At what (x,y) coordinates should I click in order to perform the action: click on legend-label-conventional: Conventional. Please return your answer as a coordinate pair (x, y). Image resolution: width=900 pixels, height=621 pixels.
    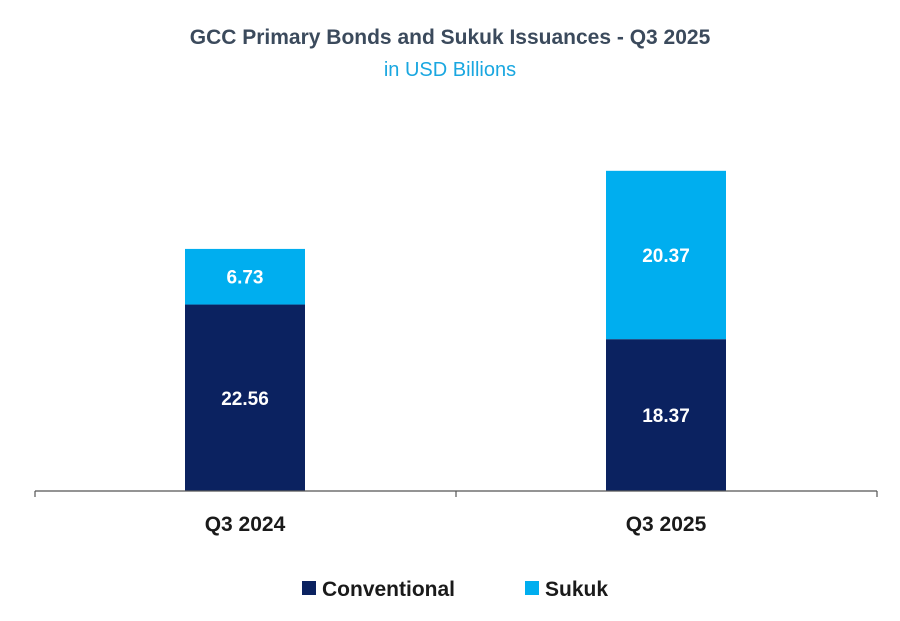
    Looking at the image, I should click on (388, 589).